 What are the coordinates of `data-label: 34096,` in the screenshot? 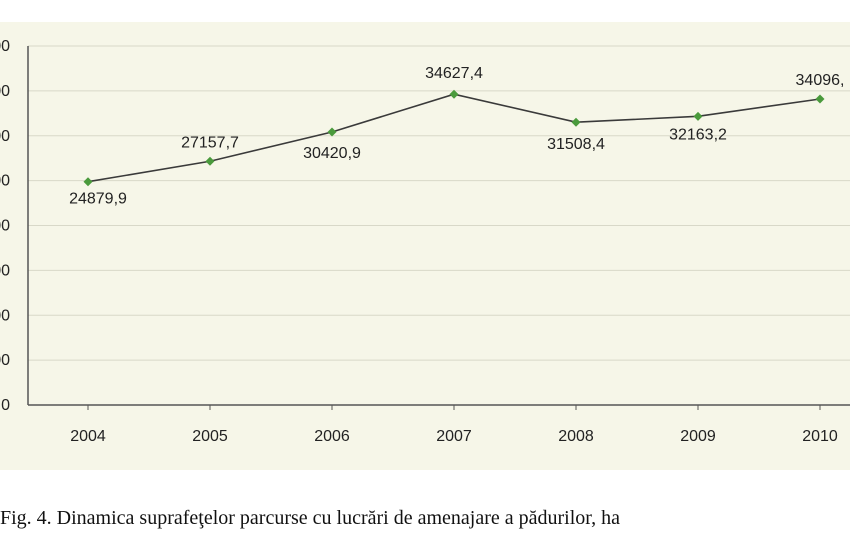 It's located at (820, 80).